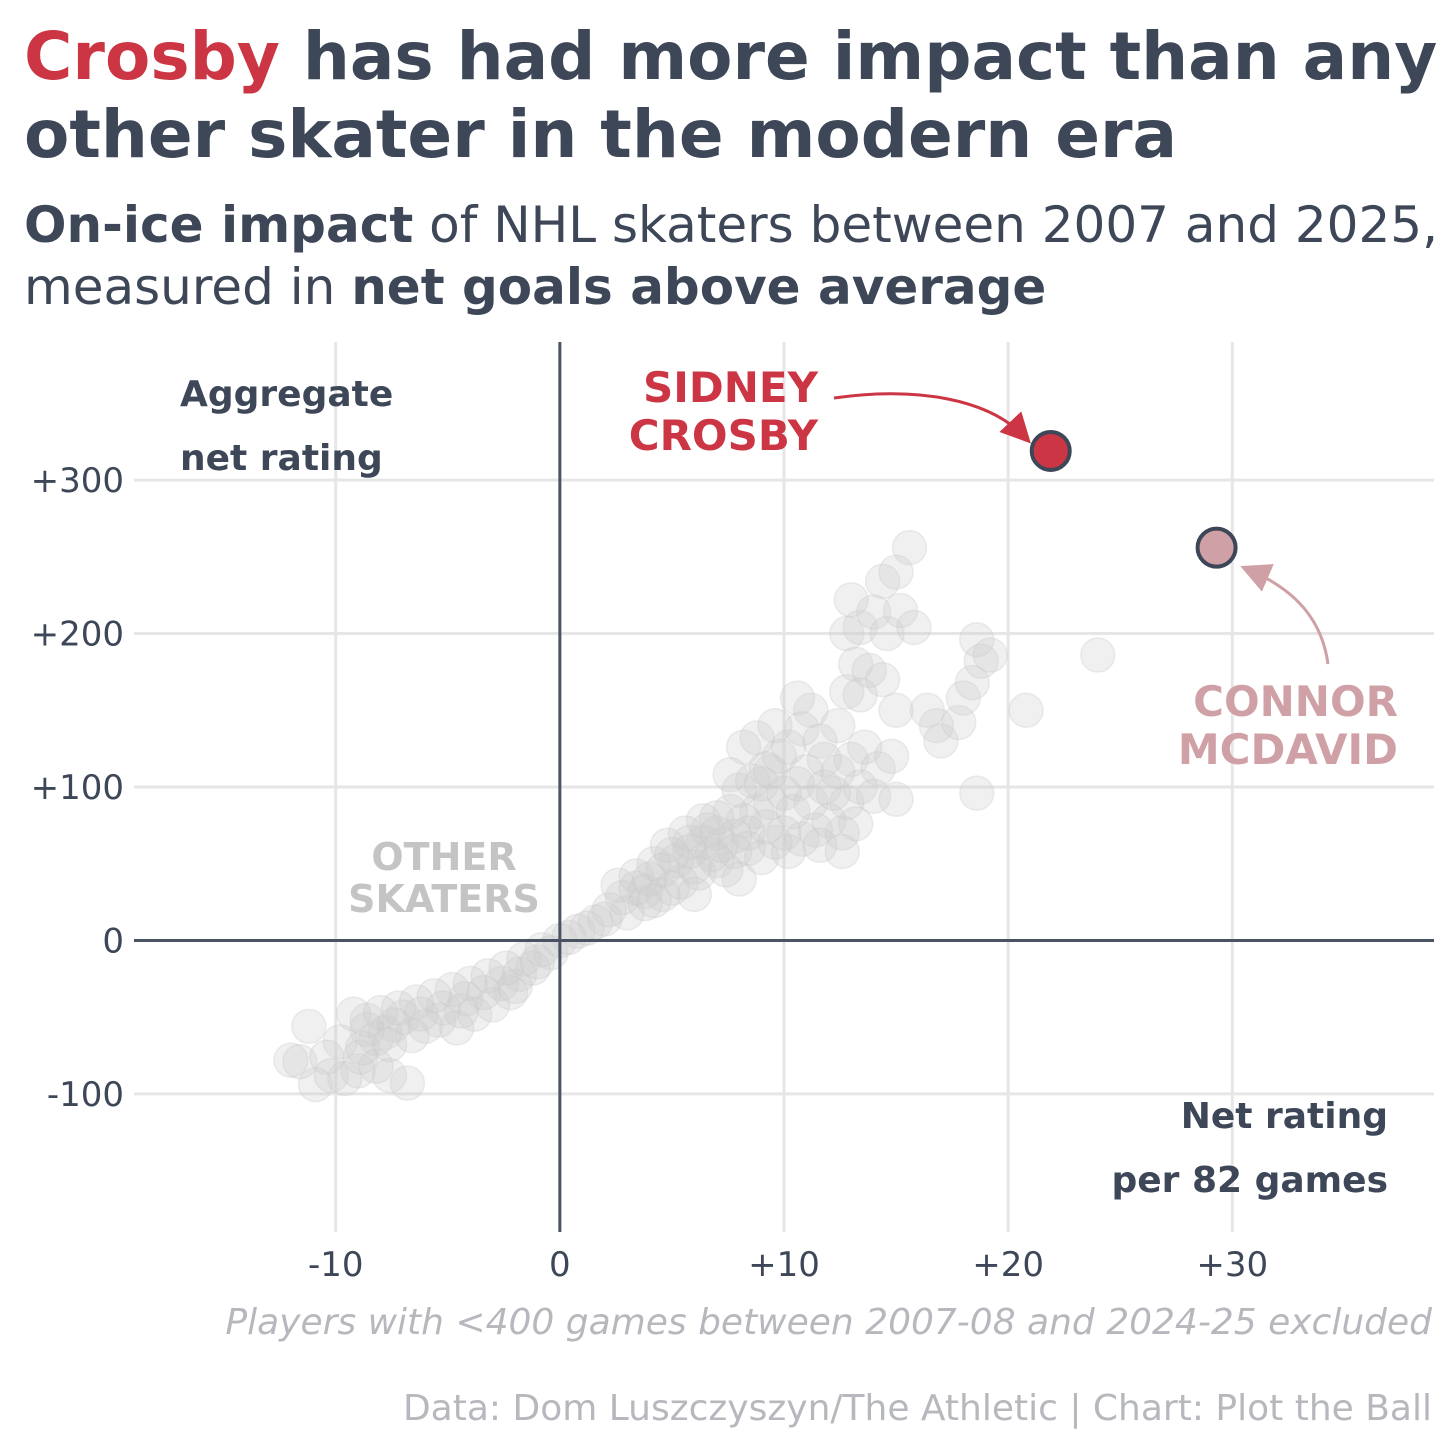 This screenshot has height=1456, width=1456. What do you see at coordinates (932, 418) in the screenshot?
I see `crosby-arrow` at bounding box center [932, 418].